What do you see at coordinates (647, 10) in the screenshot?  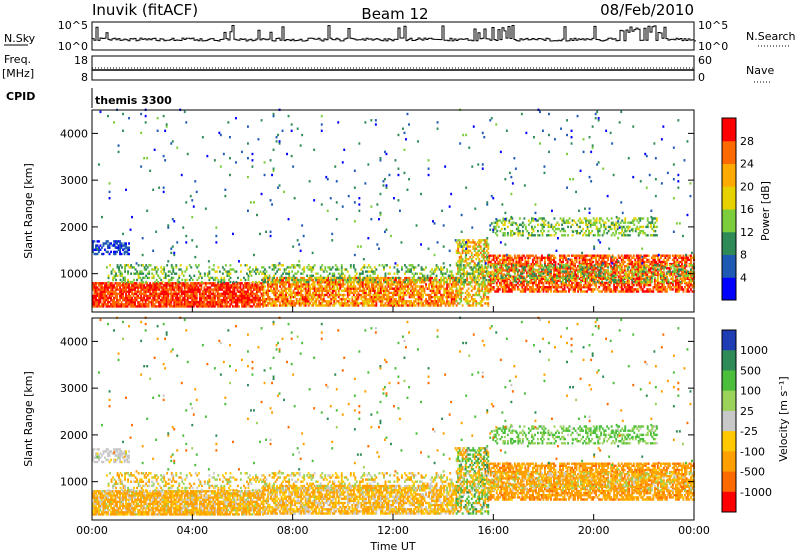 I see `date-title: 08/Feb/2010` at bounding box center [647, 10].